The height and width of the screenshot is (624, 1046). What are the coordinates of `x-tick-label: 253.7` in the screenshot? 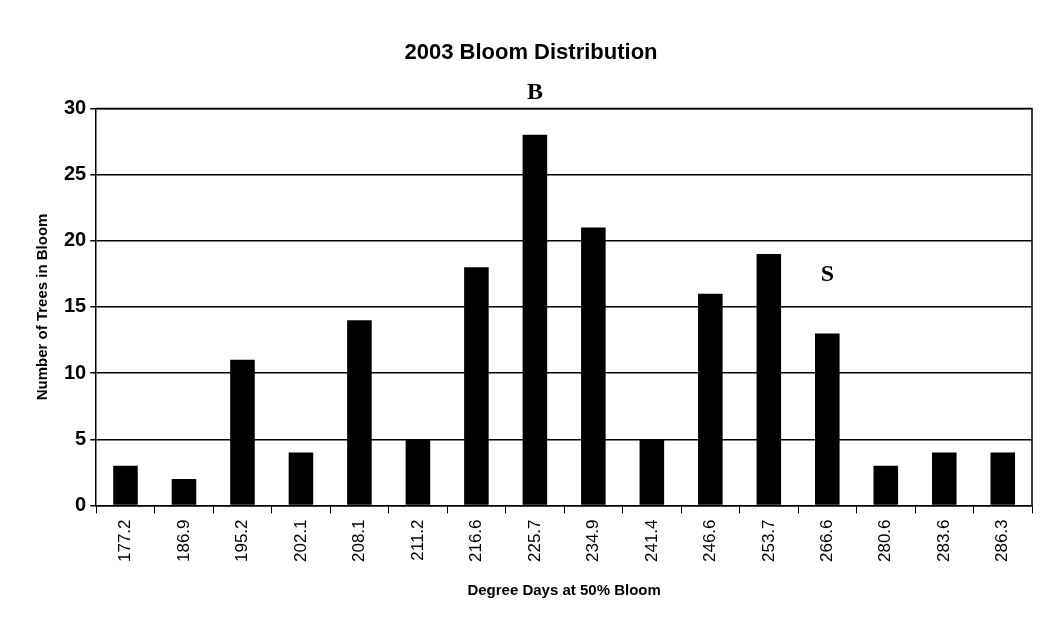 It's located at (768, 541).